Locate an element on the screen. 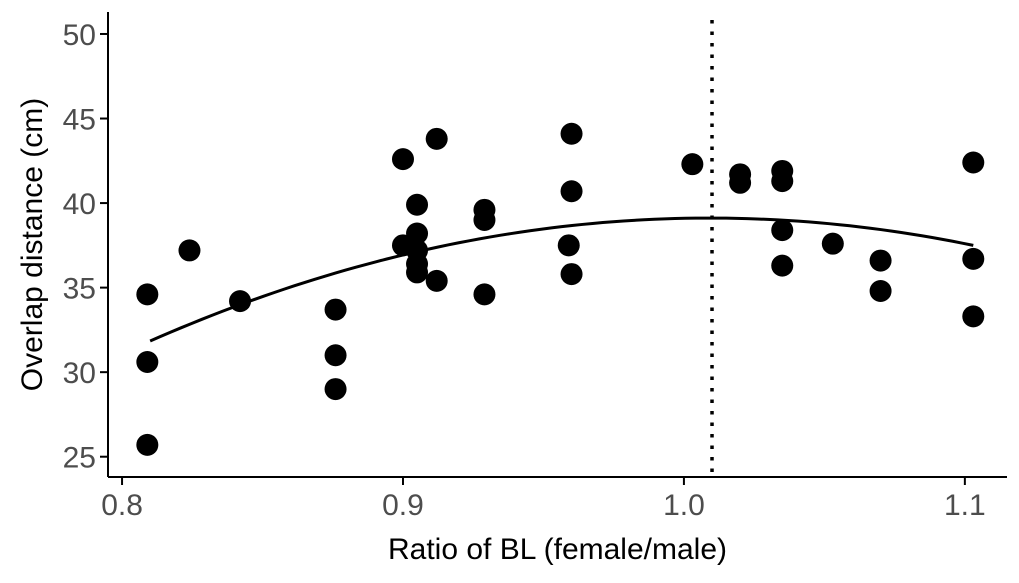 Image resolution: width=1019 pixels, height=583 pixels. x-tick-label: 1.1 is located at coordinates (965, 505).